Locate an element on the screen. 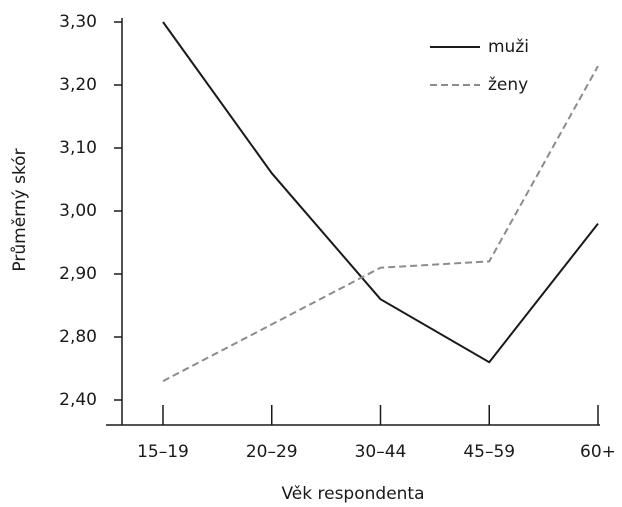 The height and width of the screenshot is (507, 622). y-axis-label: Průměrný skór is located at coordinates (20, 209).